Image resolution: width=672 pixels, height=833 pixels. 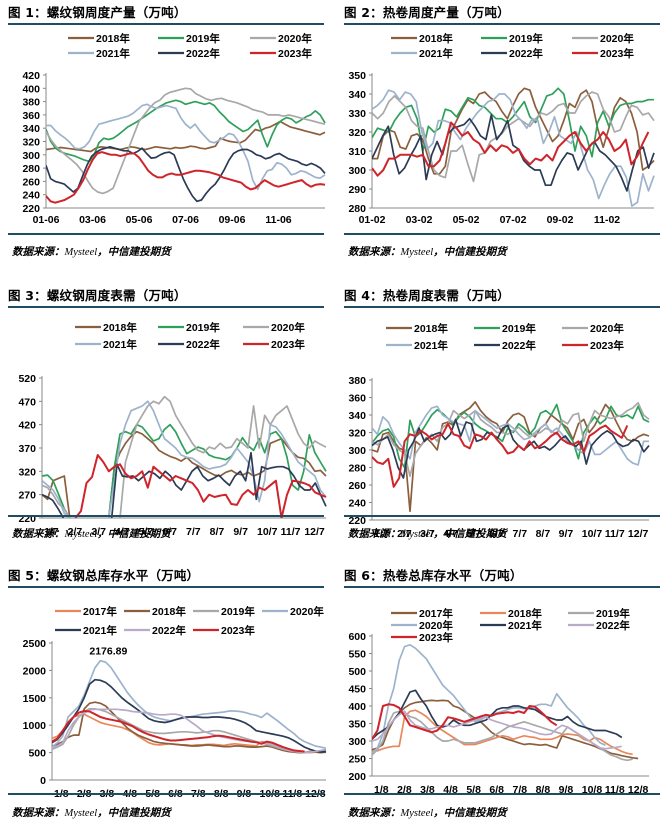 I want to click on legend-item: 2021年, so click(x=99, y=53).